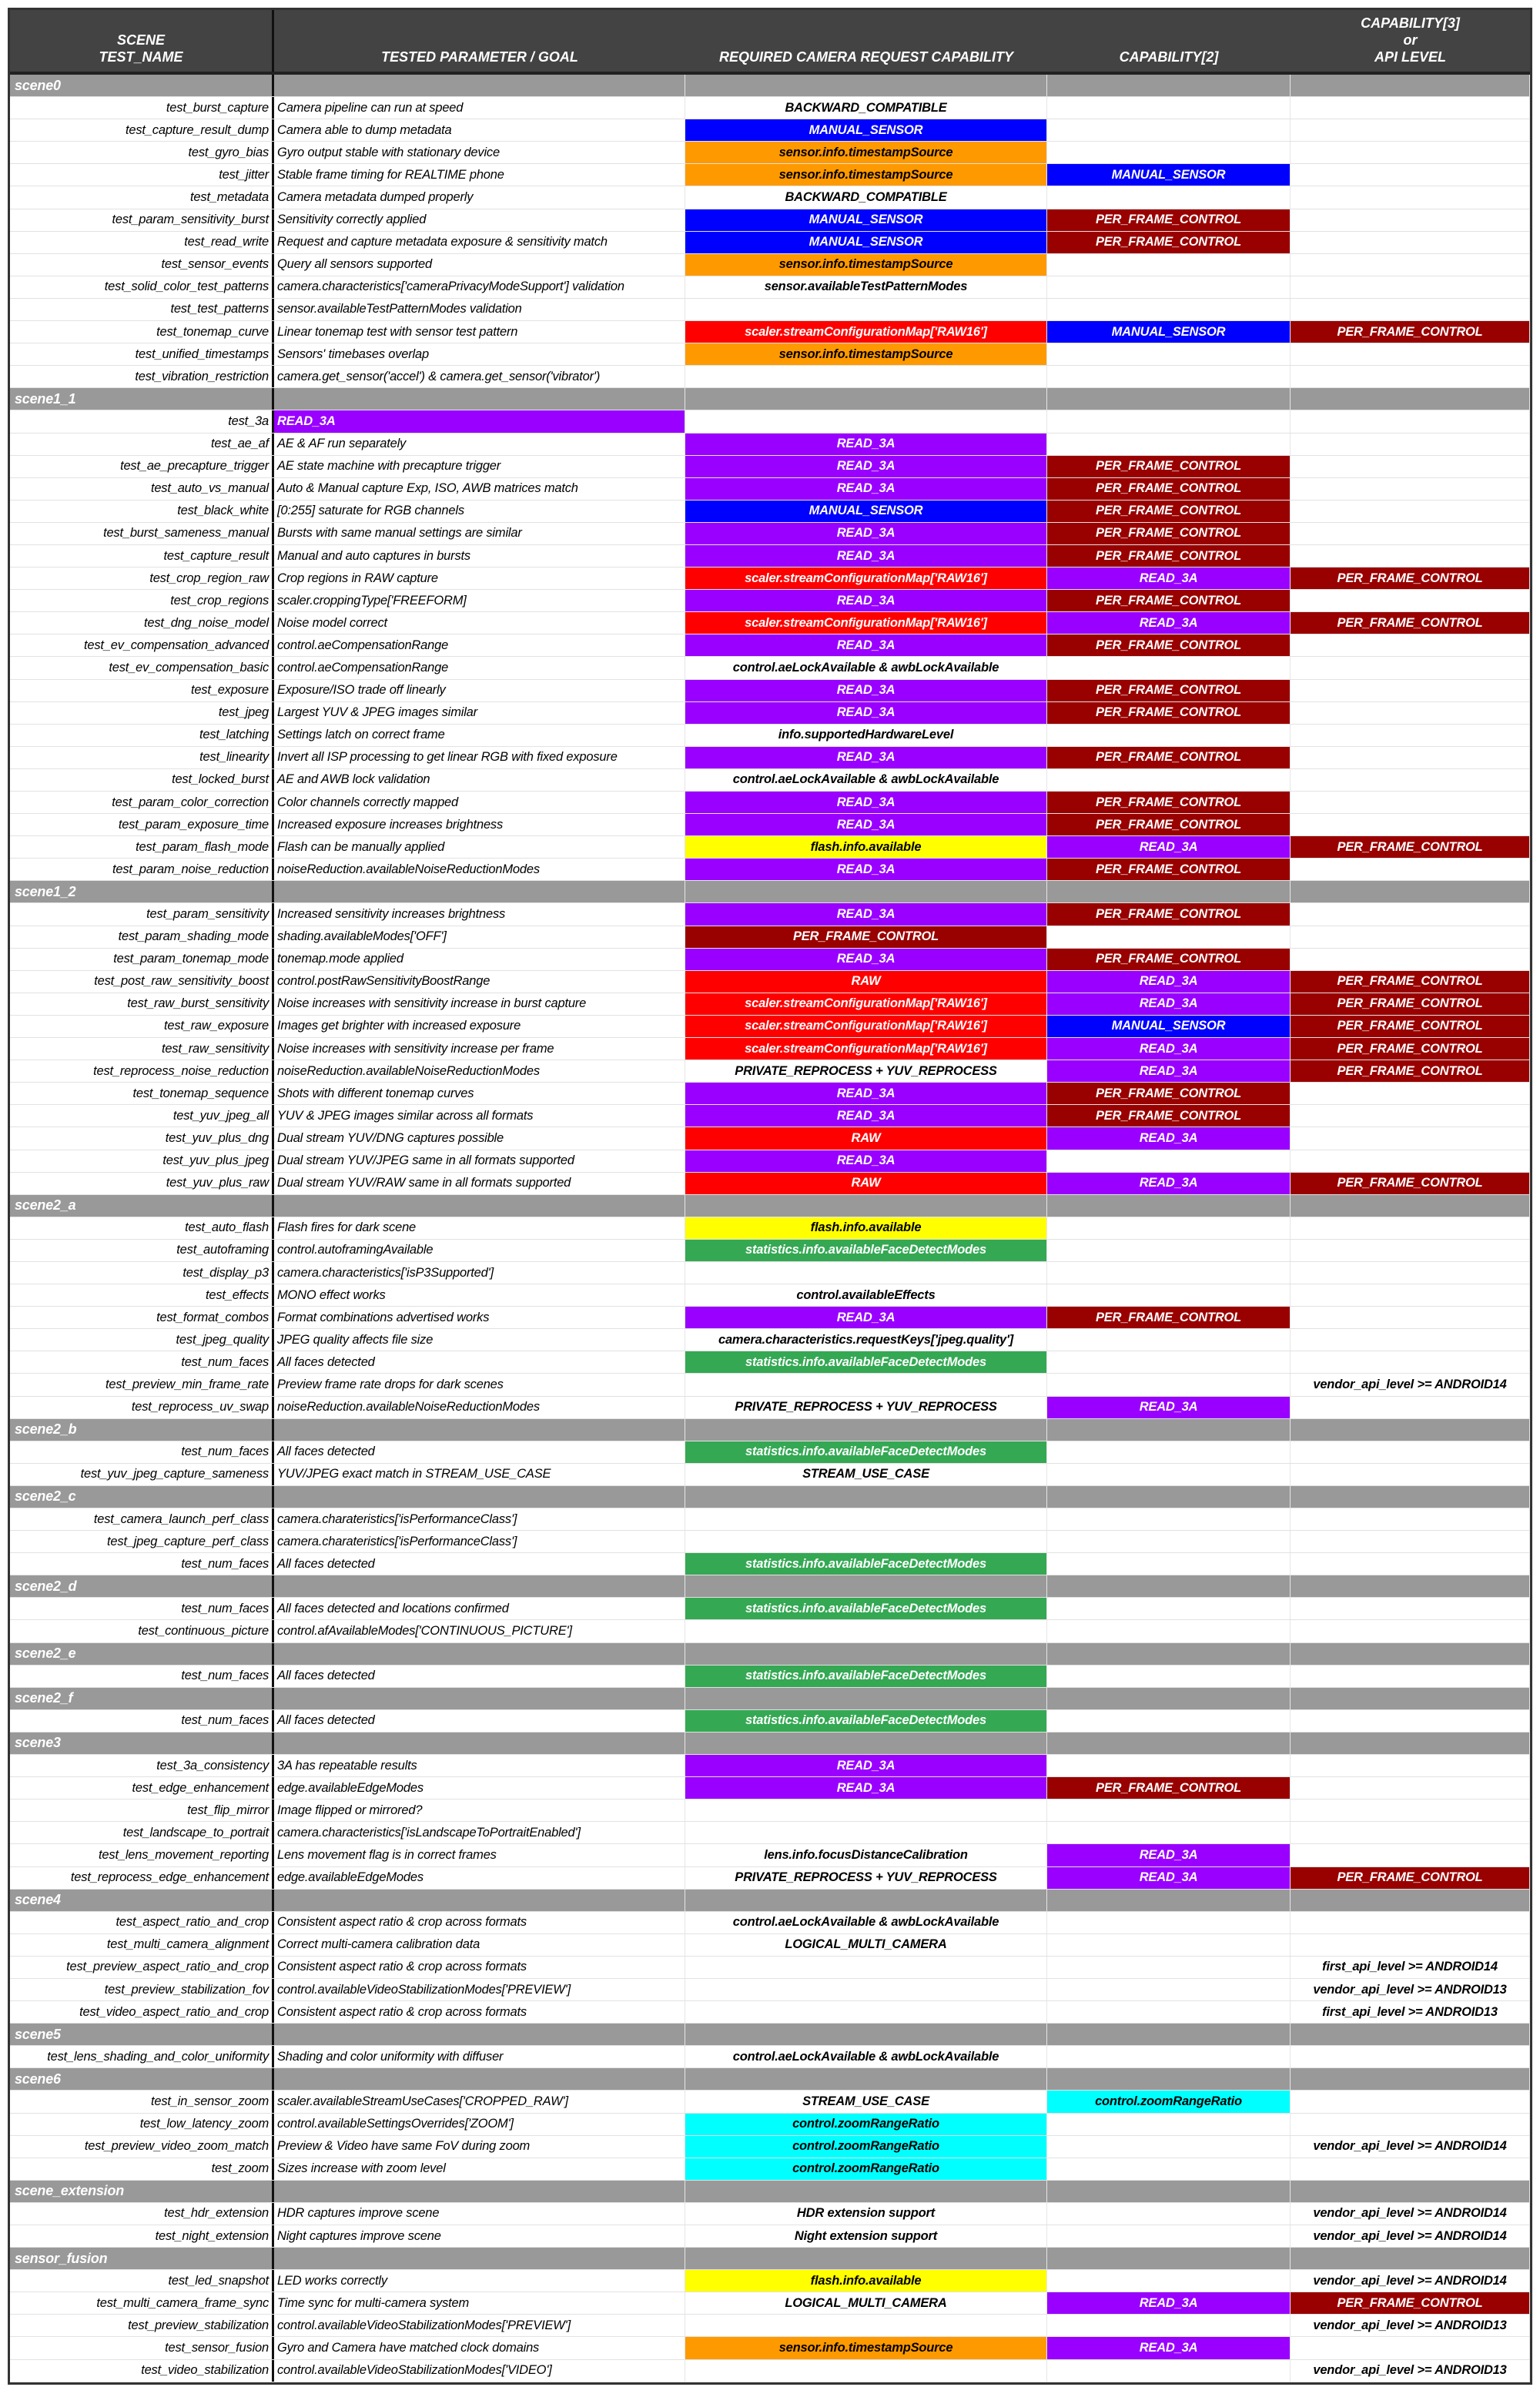  What do you see at coordinates (142, 1519) in the screenshot?
I see `test-name: test_camera_launch_perf_class` at bounding box center [142, 1519].